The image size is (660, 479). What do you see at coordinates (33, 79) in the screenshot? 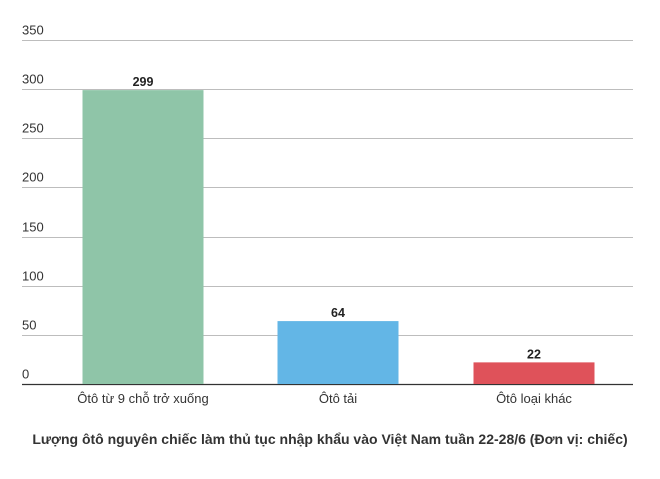
I see `y-tick-label: 300` at bounding box center [33, 79].